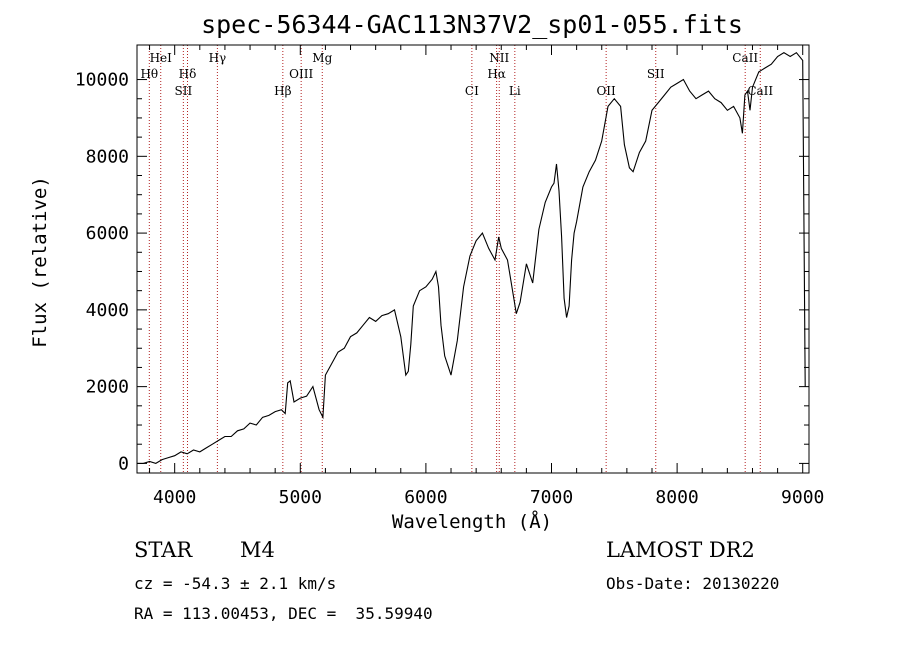  What do you see at coordinates (499, 58) in the screenshot?
I see `marker-label: NII` at bounding box center [499, 58].